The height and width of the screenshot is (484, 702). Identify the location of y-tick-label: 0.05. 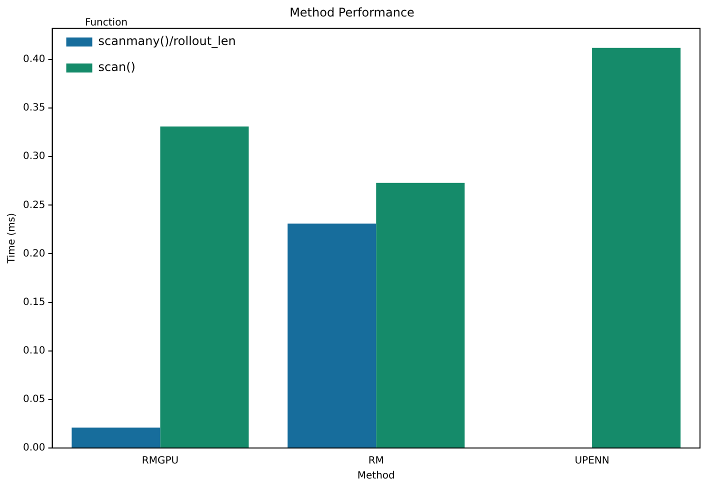
(34, 400).